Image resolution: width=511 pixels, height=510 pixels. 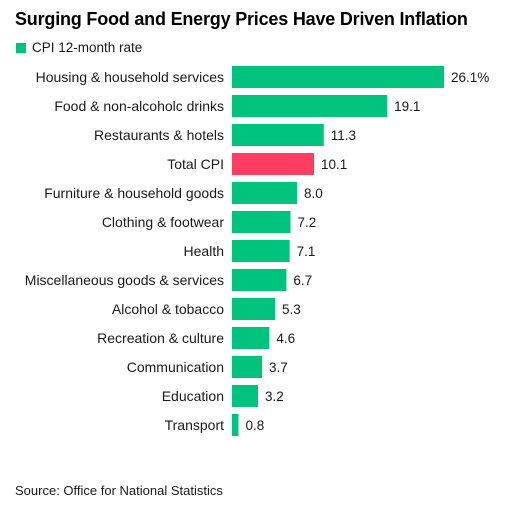 What do you see at coordinates (338, 77) in the screenshot?
I see `bar-housing-household-services` at bounding box center [338, 77].